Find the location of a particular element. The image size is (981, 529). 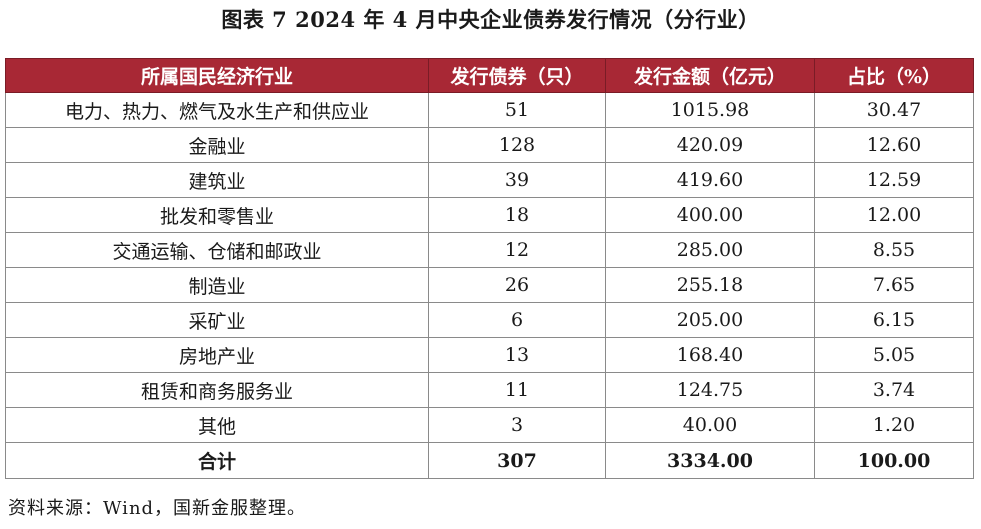

cell-industry: 建筑业 is located at coordinates (217, 180).